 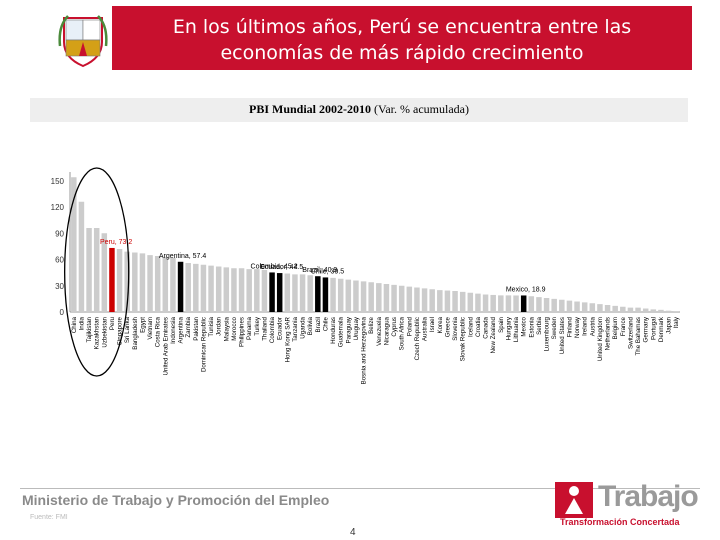 I want to click on x-tick-label: Philippines, so click(x=242, y=332).